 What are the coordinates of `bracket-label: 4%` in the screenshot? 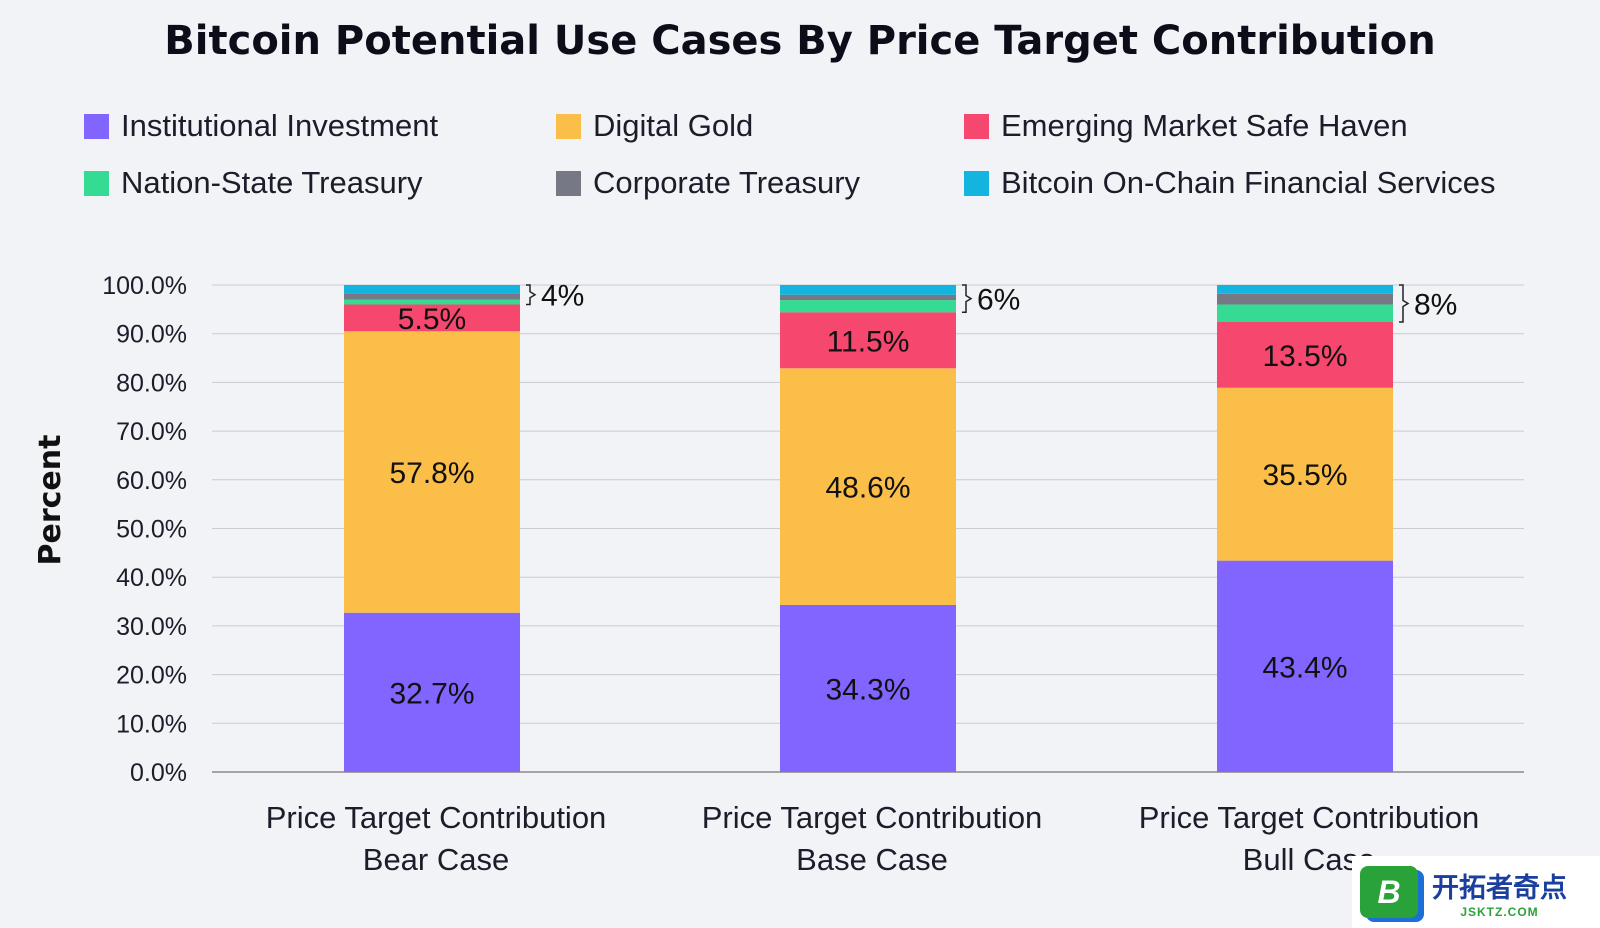 It's located at (562, 296).